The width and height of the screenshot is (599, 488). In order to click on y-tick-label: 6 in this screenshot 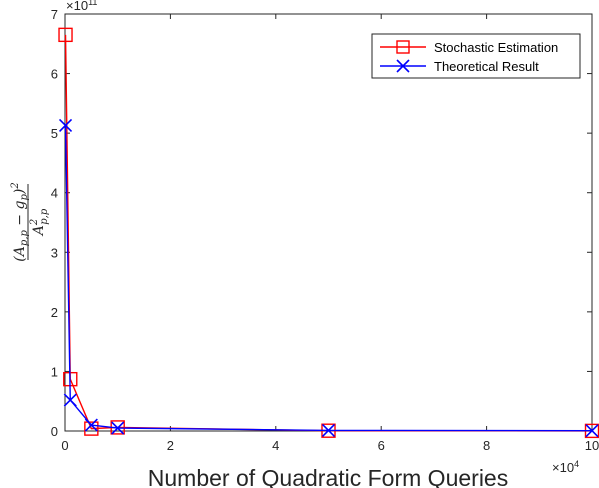, I will do `click(54, 74)`.